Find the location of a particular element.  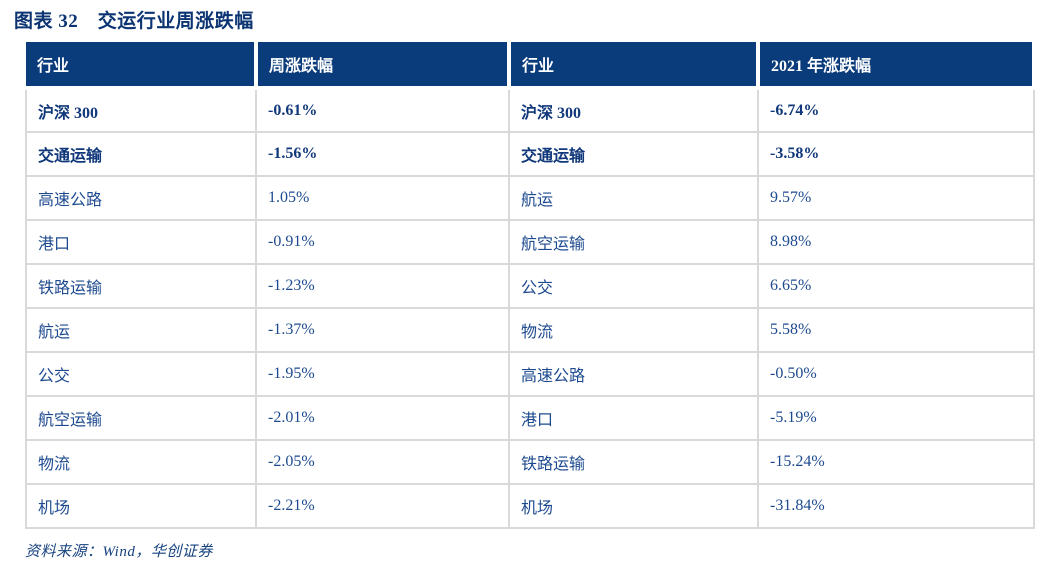

cell-industry-yearly: 航运 is located at coordinates (633, 198).